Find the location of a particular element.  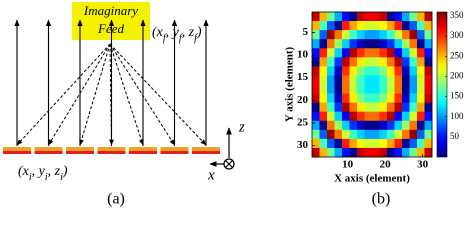

feed-ray is located at coordinates (111, 94).